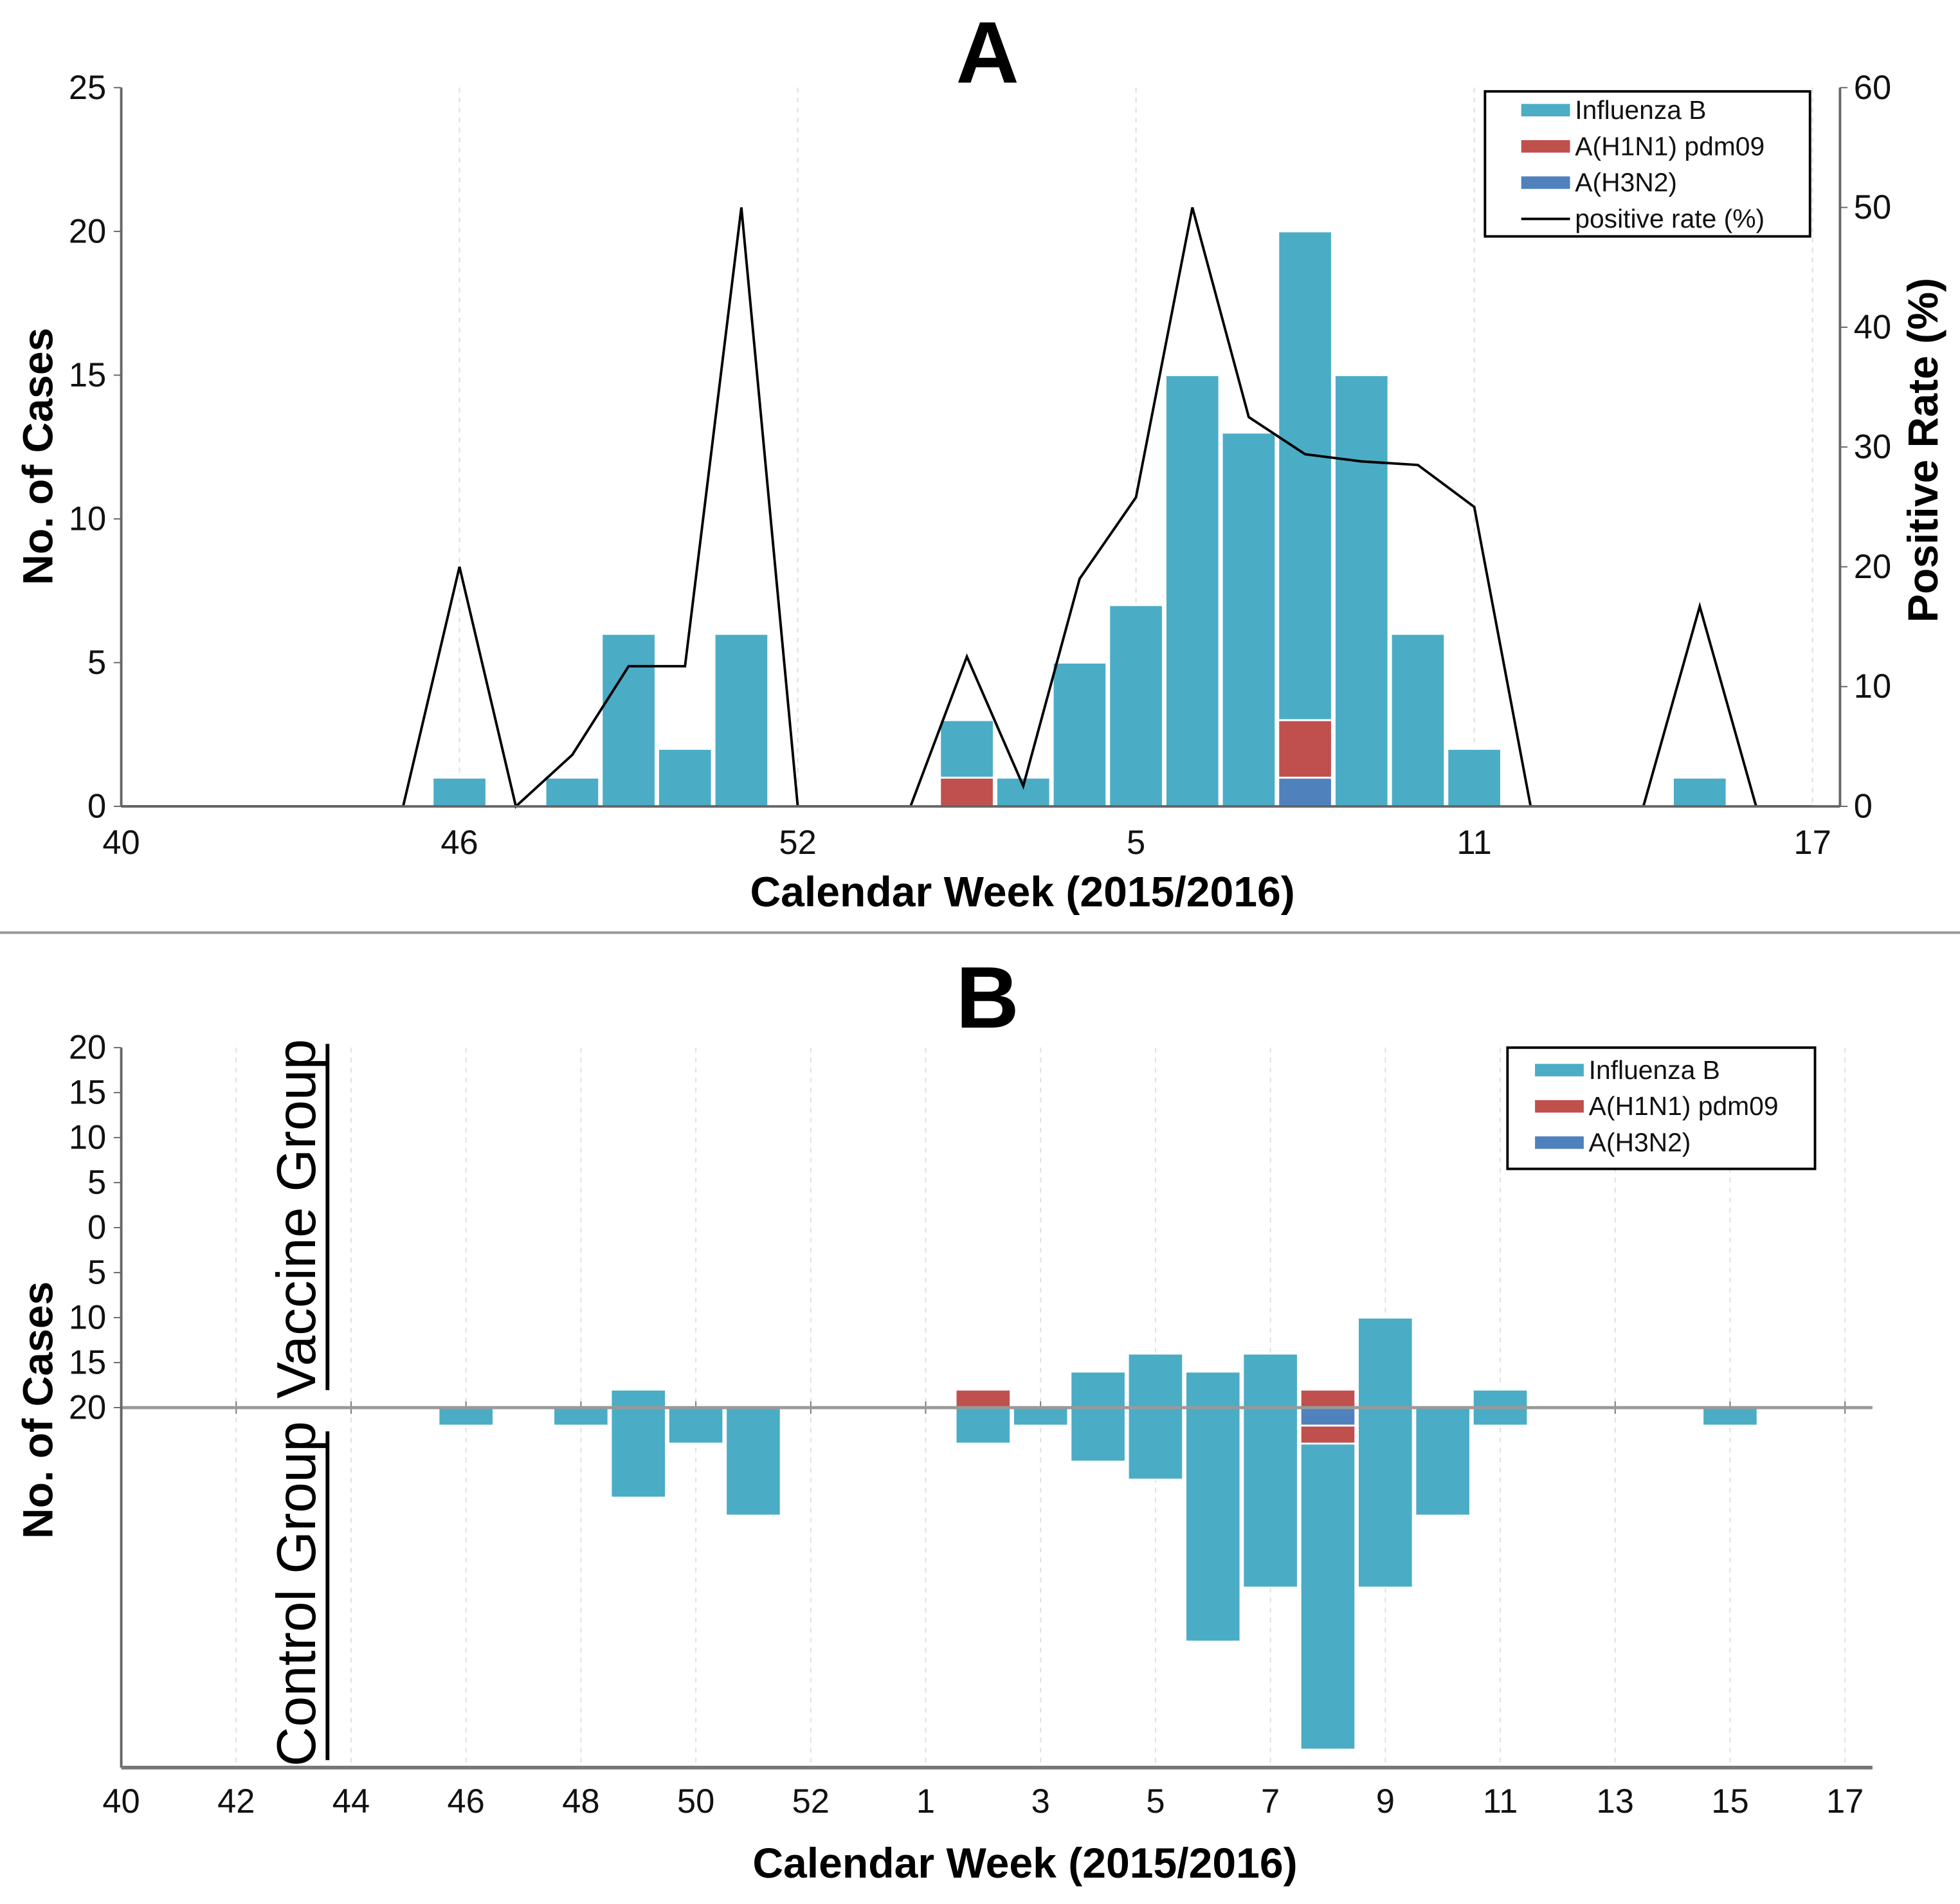 Image resolution: width=1960 pixels, height=1904 pixels. What do you see at coordinates (296, 1594) in the screenshot?
I see `control-group-label: Control Group` at bounding box center [296, 1594].